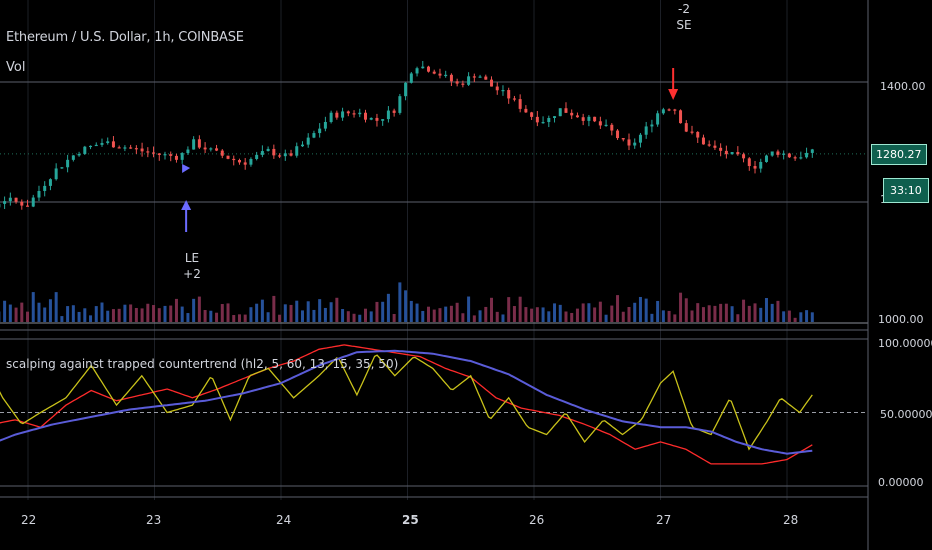 The width and height of the screenshot is (932, 550). Describe the element at coordinates (906, 190) in the screenshot. I see `countdown-tag: 33:10` at that location.